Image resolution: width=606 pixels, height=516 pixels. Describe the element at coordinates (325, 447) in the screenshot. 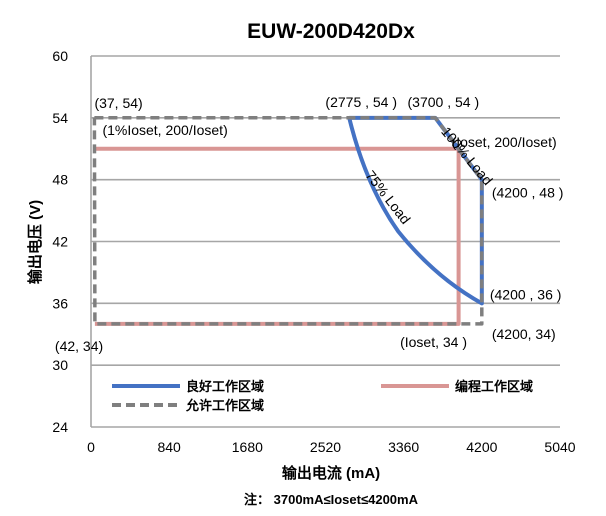

I see `x-tick-label-2520: 2520` at that location.